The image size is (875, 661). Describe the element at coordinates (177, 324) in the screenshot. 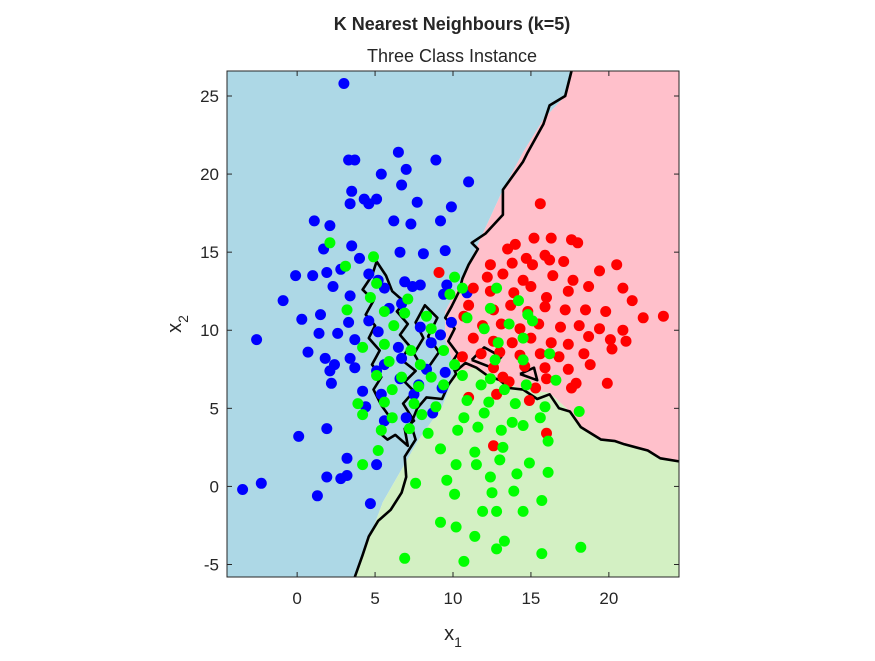

I see `y-axis-label: x2` at that location.